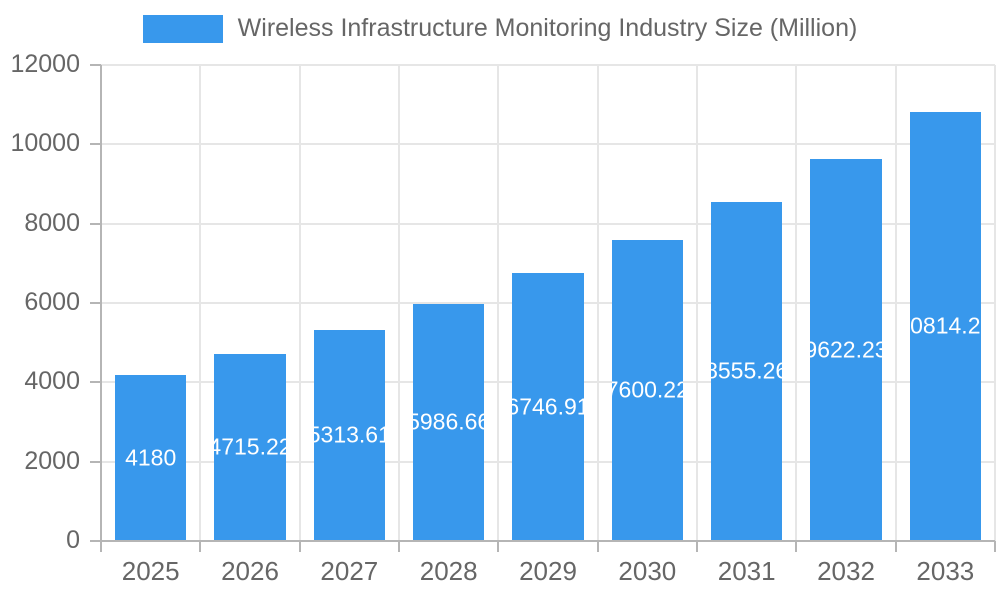 The height and width of the screenshot is (600, 1000). What do you see at coordinates (52, 460) in the screenshot?
I see `y-tick-label: 2000` at bounding box center [52, 460].